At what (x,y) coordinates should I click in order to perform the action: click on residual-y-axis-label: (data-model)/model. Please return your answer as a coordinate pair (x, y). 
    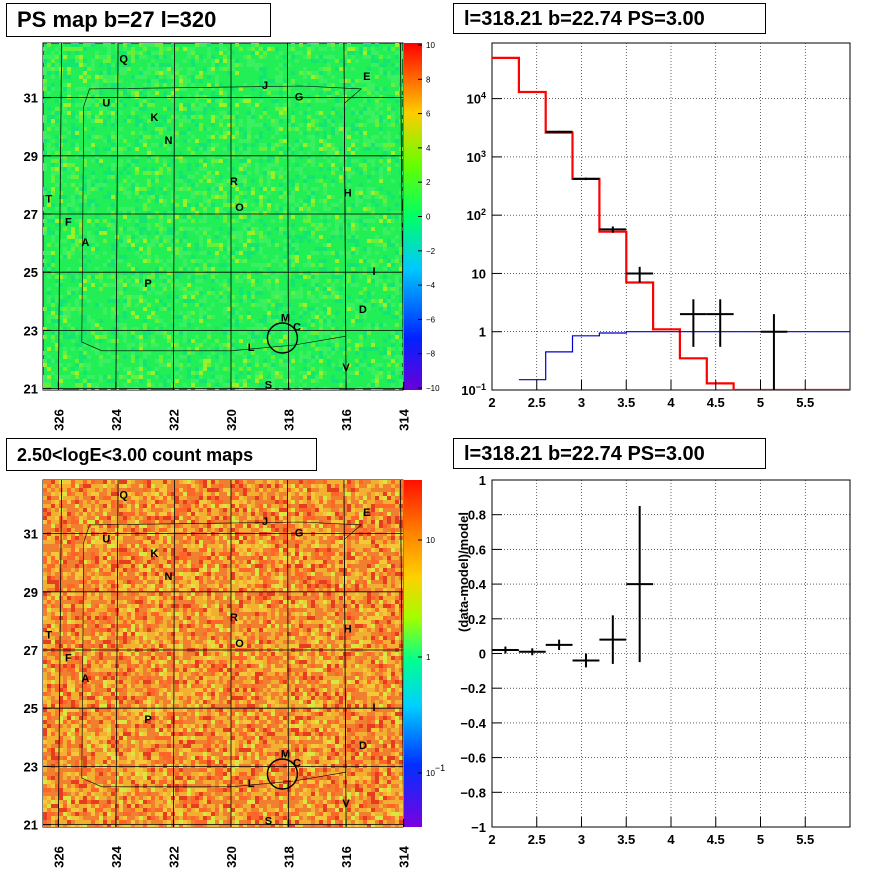
    Looking at the image, I should click on (463, 572).